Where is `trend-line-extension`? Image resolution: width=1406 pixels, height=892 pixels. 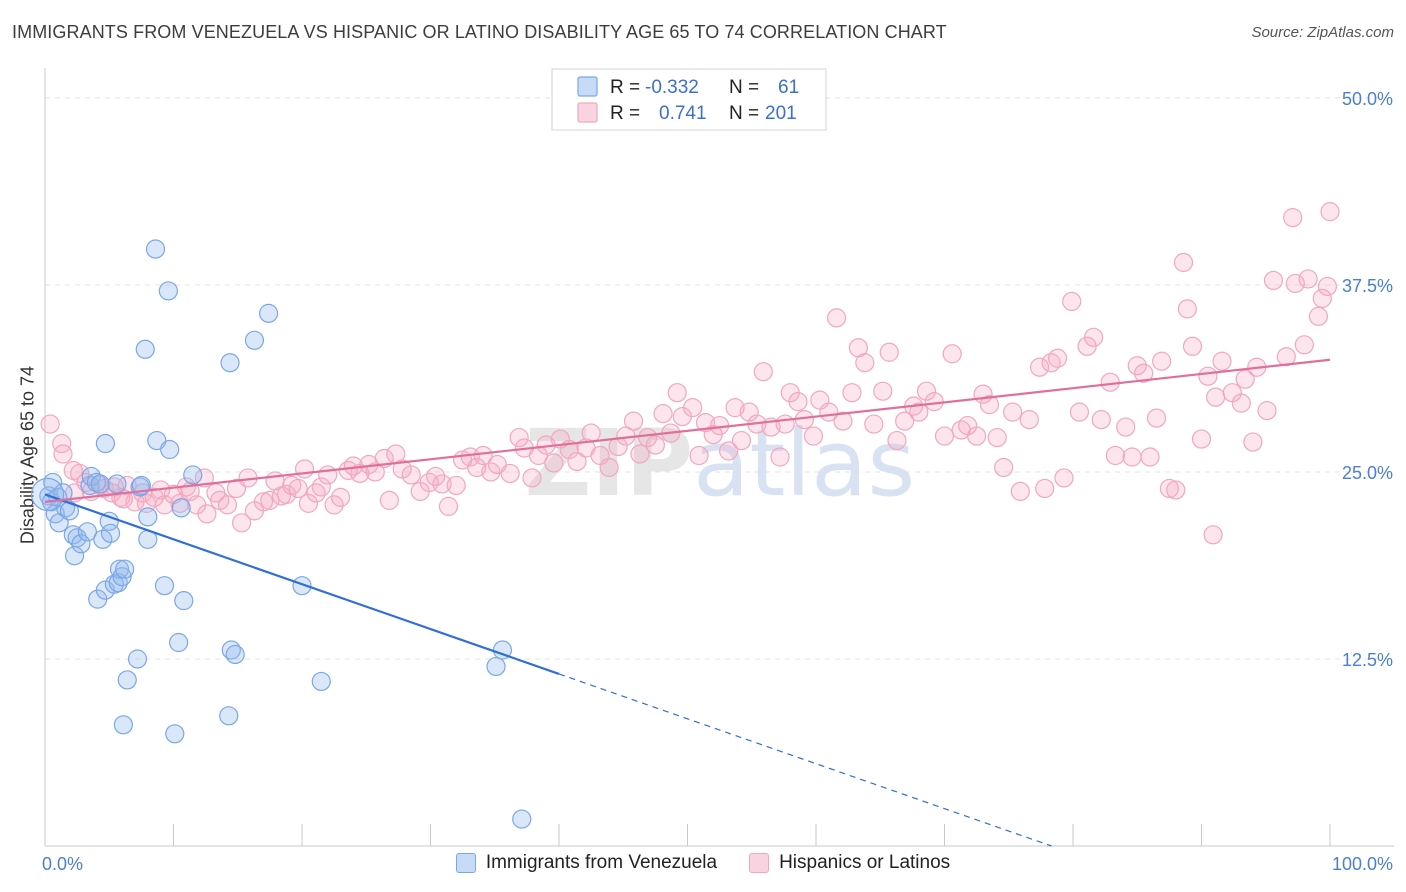 trend-line-extension is located at coordinates (805, 760).